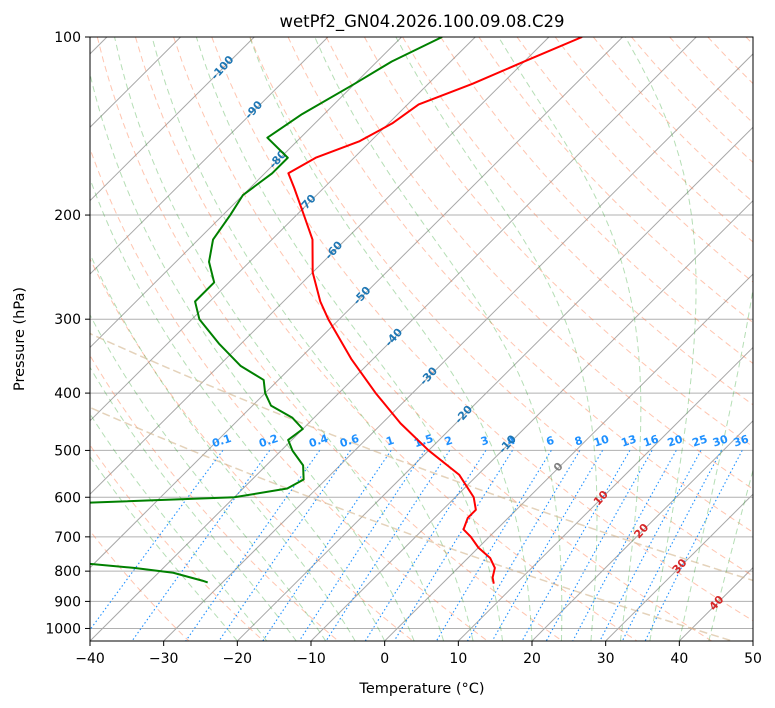 This screenshot has height=708, width=775. What do you see at coordinates (458, 659) in the screenshot?
I see `x-tick-label: 10` at bounding box center [458, 659].